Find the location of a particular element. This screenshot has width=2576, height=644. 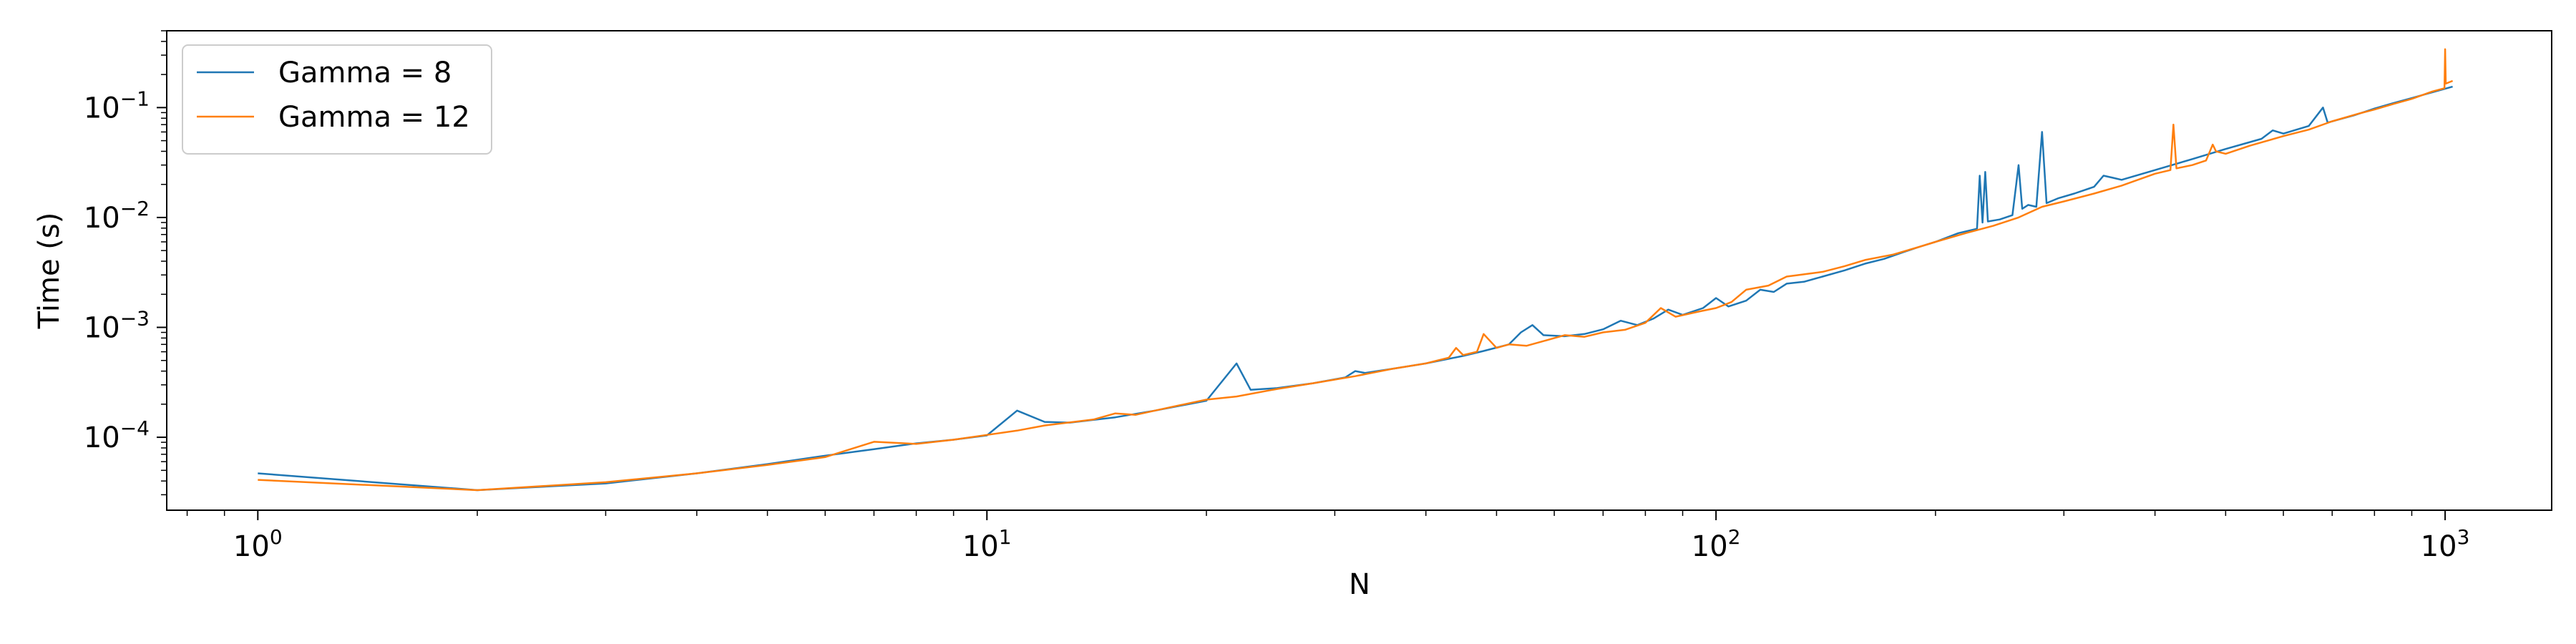

x-tick-label: 10⁰ is located at coordinates (258, 544).